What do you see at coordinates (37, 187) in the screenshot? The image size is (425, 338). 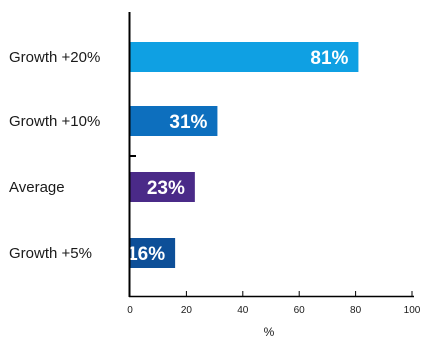 I see `category-label: Average` at bounding box center [37, 187].